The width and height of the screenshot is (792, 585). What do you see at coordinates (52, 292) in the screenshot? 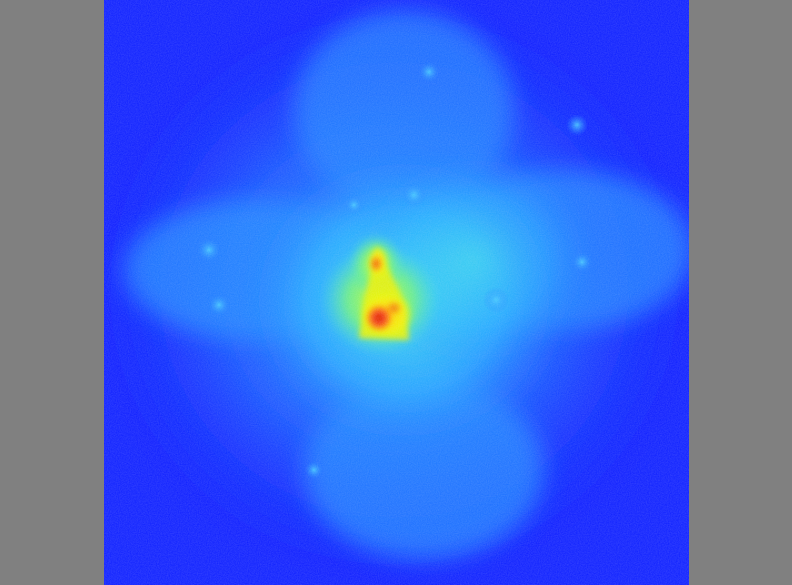
I see `left-gray-padding` at bounding box center [52, 292].